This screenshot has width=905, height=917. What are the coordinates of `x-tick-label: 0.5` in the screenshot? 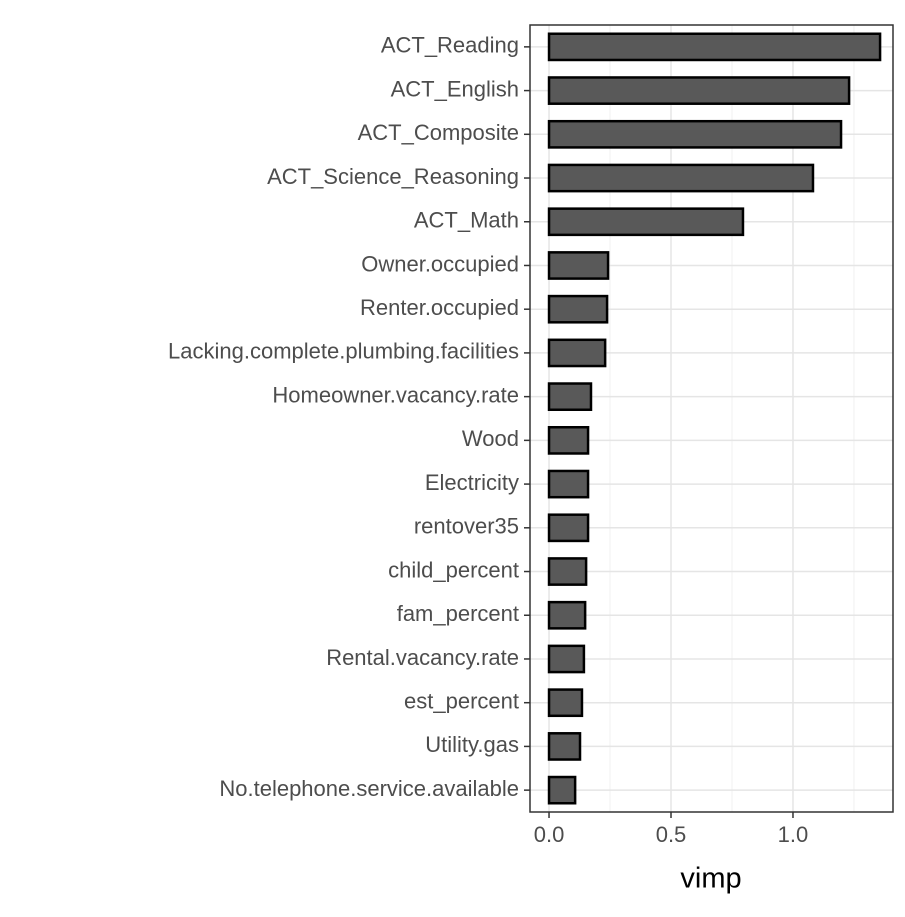 It's located at (671, 834).